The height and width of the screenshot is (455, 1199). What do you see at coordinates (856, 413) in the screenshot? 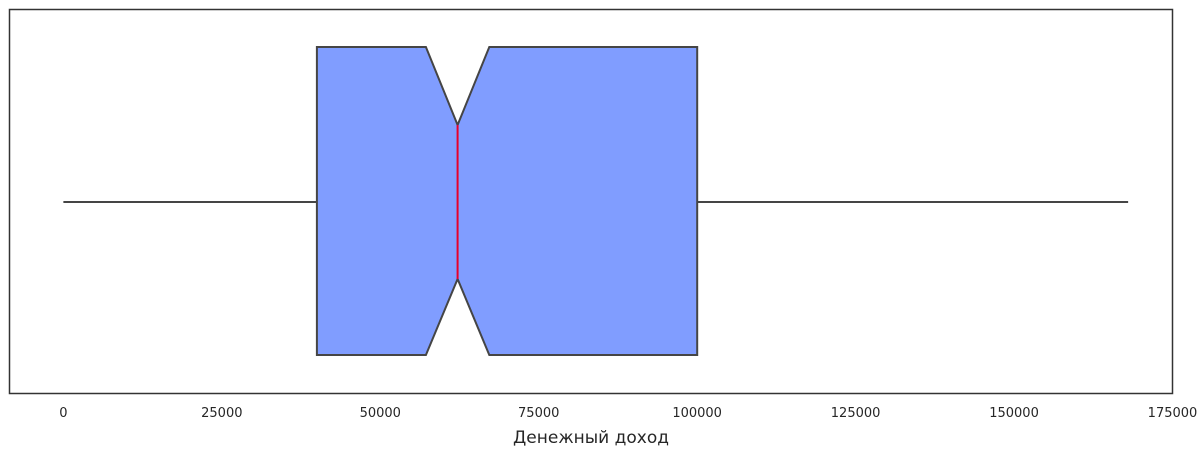
I see `x-tick-label: 125000` at bounding box center [856, 413].